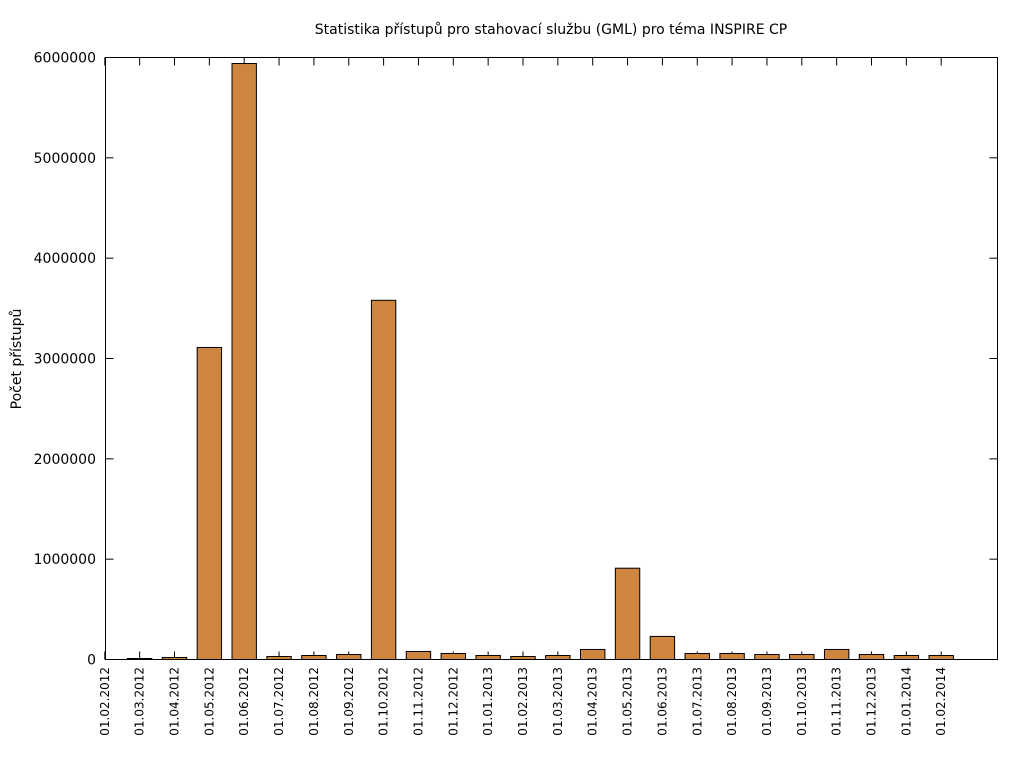 This screenshot has width=1024, height=768. What do you see at coordinates (65, 59) in the screenshot?
I see `y-tick-label: 6000000` at bounding box center [65, 59].